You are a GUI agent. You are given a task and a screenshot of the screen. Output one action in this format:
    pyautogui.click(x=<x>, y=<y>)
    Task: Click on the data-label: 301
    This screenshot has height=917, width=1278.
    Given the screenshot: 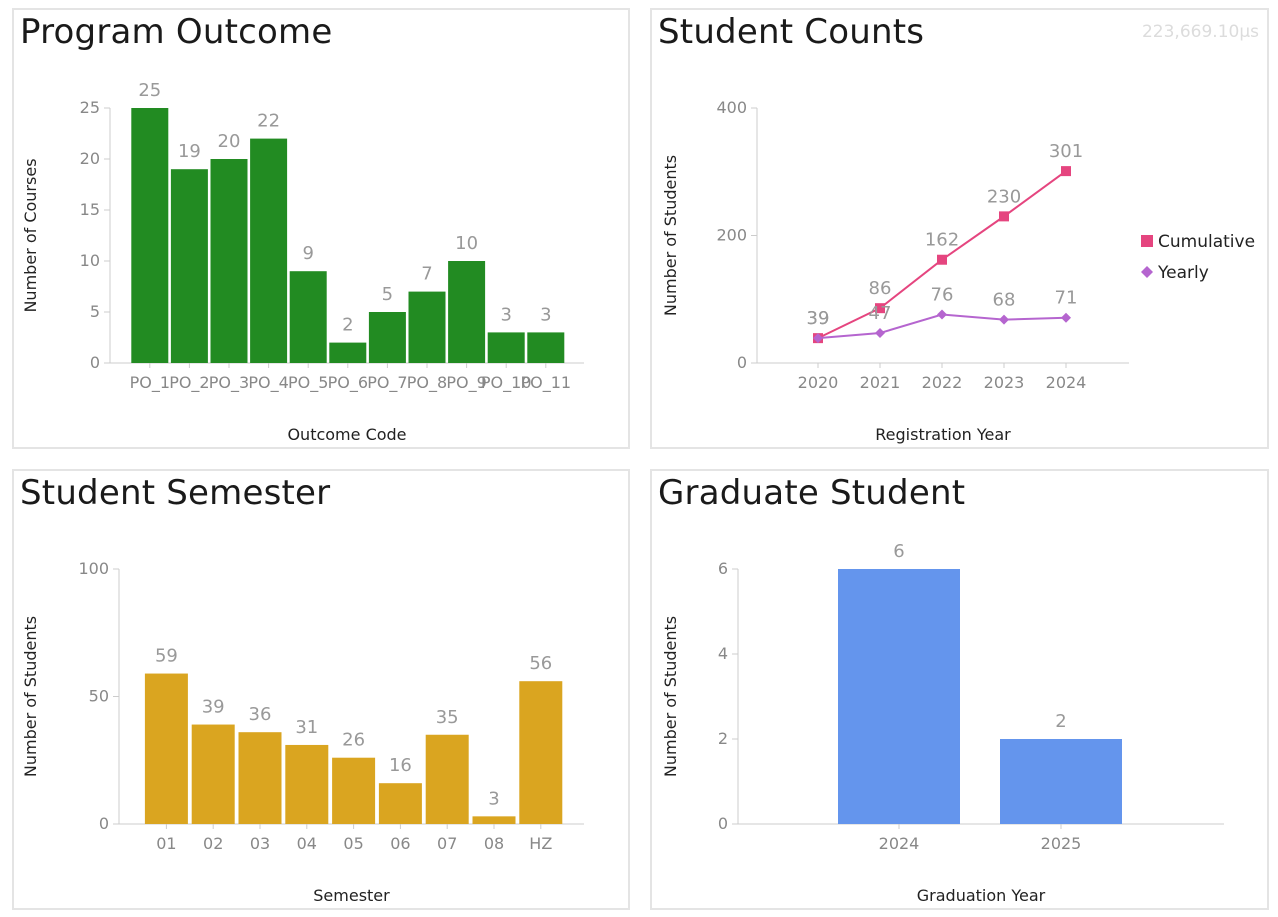 What is the action you would take?
    pyautogui.click(x=1066, y=151)
    